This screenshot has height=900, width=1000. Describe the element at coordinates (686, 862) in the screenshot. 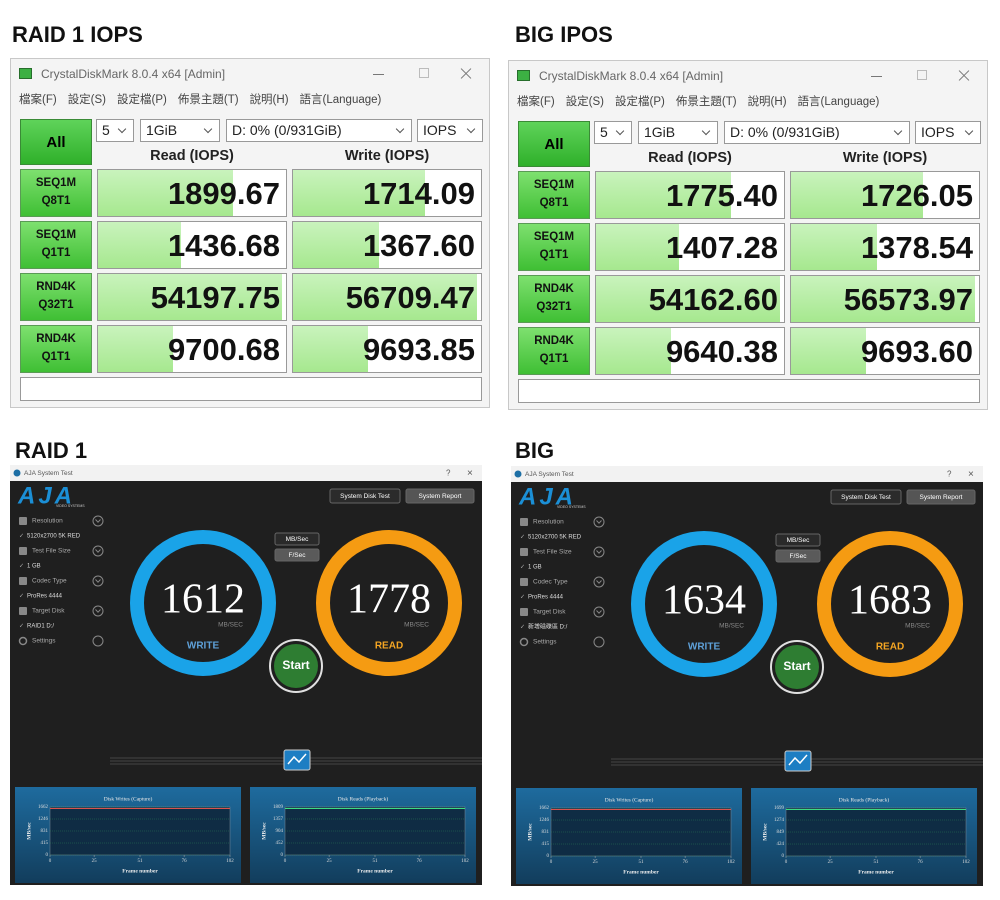

I see `x-tick-label: 76` at that location.